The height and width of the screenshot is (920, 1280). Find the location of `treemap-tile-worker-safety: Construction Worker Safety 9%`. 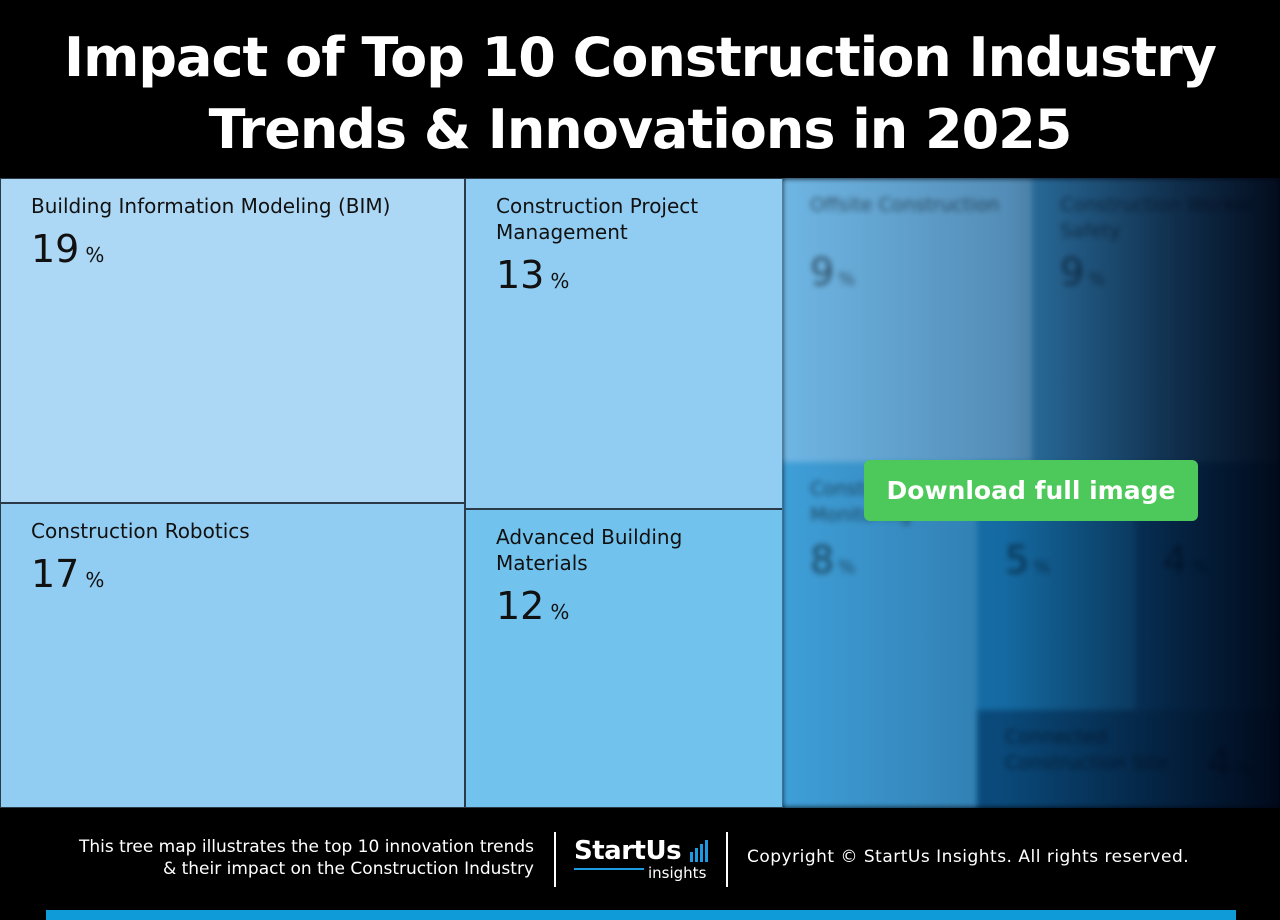

treemap-tile-worker-safety: Construction Worker Safety 9% is located at coordinates (1156, 320).